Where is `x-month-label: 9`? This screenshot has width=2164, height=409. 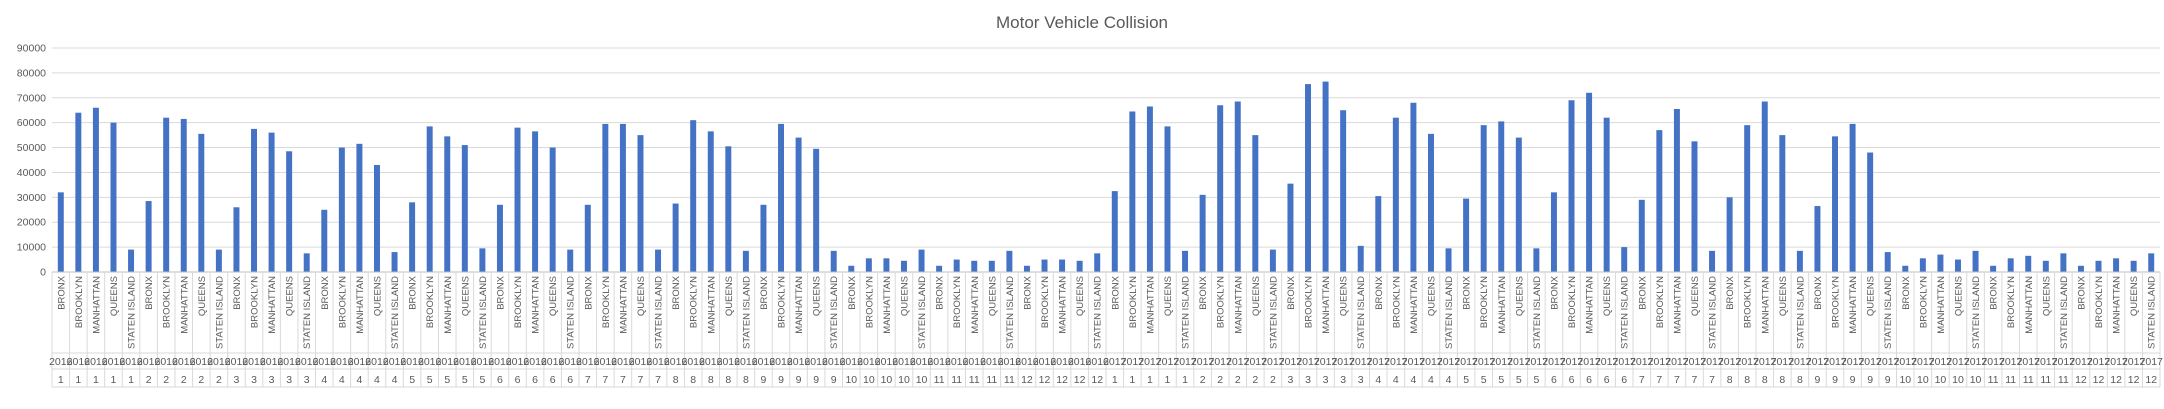
x-month-label: 9 is located at coordinates (1835, 380).